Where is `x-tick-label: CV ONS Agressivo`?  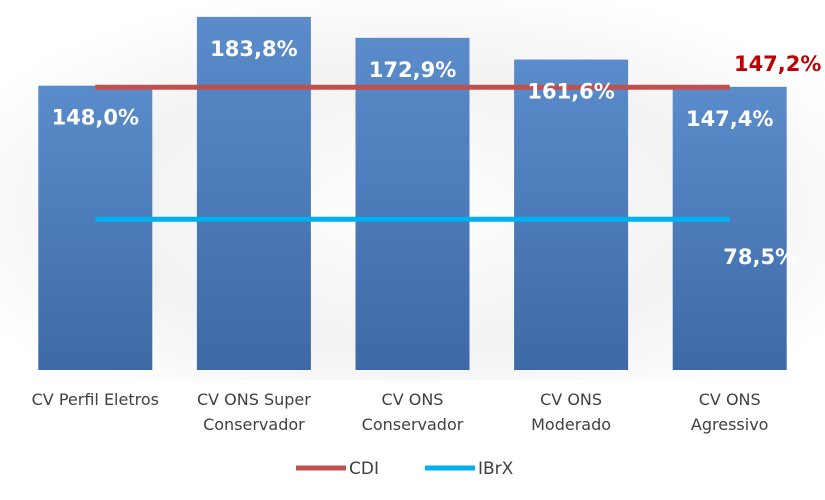 x-tick-label: CV ONS Agressivo is located at coordinates (730, 412).